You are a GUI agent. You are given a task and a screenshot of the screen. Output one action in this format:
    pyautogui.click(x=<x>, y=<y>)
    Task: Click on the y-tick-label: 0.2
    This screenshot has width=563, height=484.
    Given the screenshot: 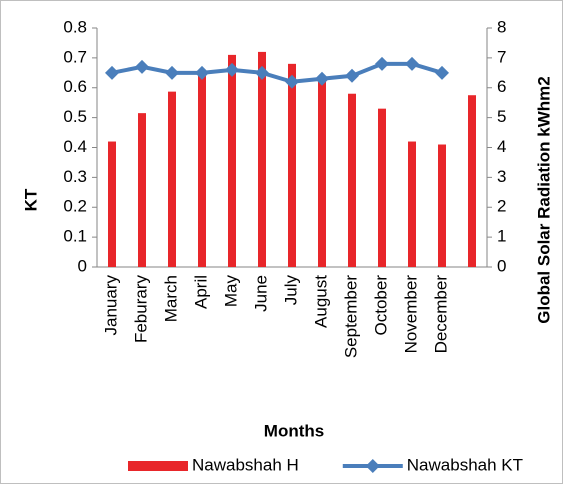 What is the action you would take?
    pyautogui.click(x=75, y=206)
    